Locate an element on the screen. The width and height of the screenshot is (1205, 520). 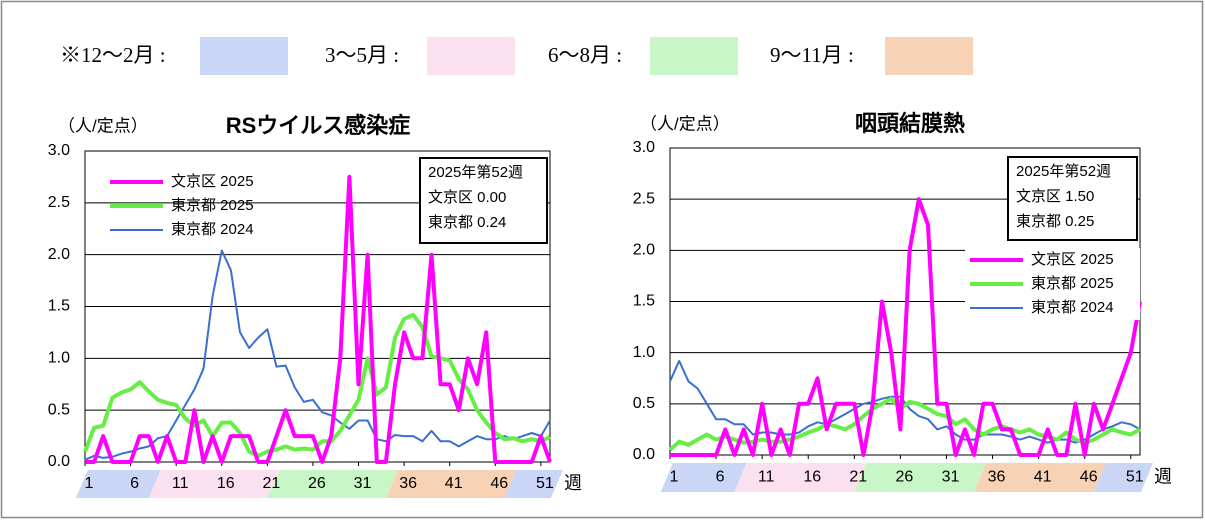
series-line is located at coordinates (905, 401).